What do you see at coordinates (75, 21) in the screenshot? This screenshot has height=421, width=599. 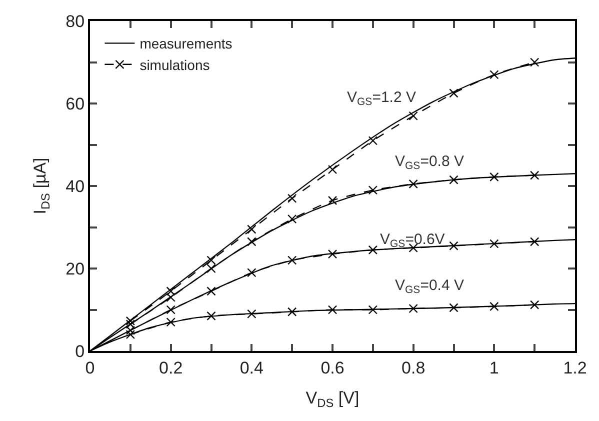 I see `y-tick-label: 80` at bounding box center [75, 21].